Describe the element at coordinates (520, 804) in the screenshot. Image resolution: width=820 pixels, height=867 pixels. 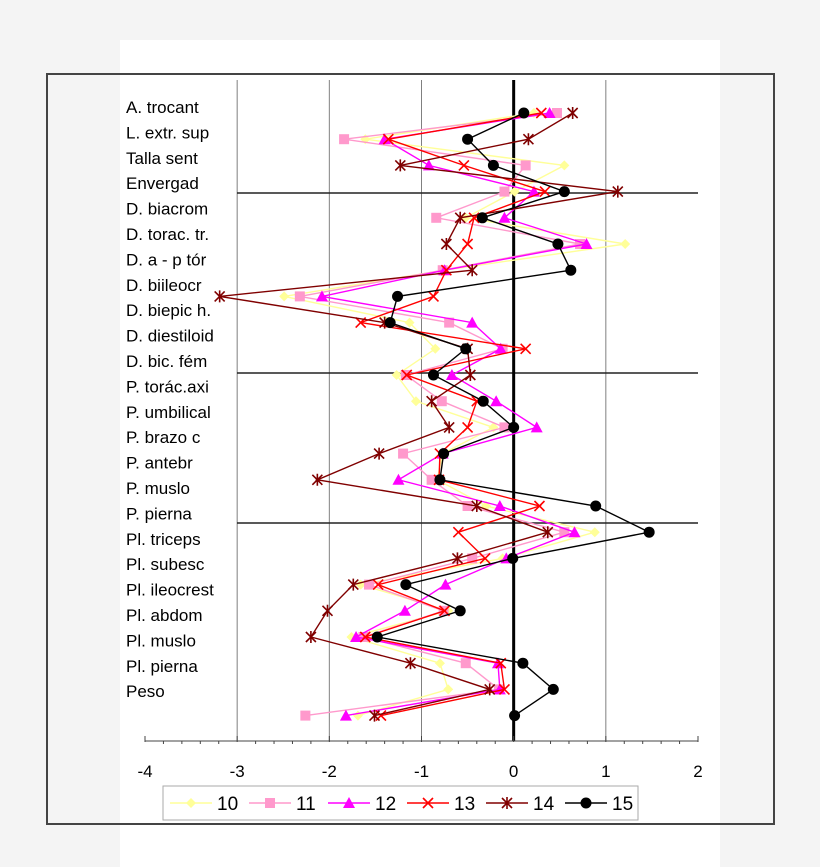
I see `legend-item-14: 14` at that location.